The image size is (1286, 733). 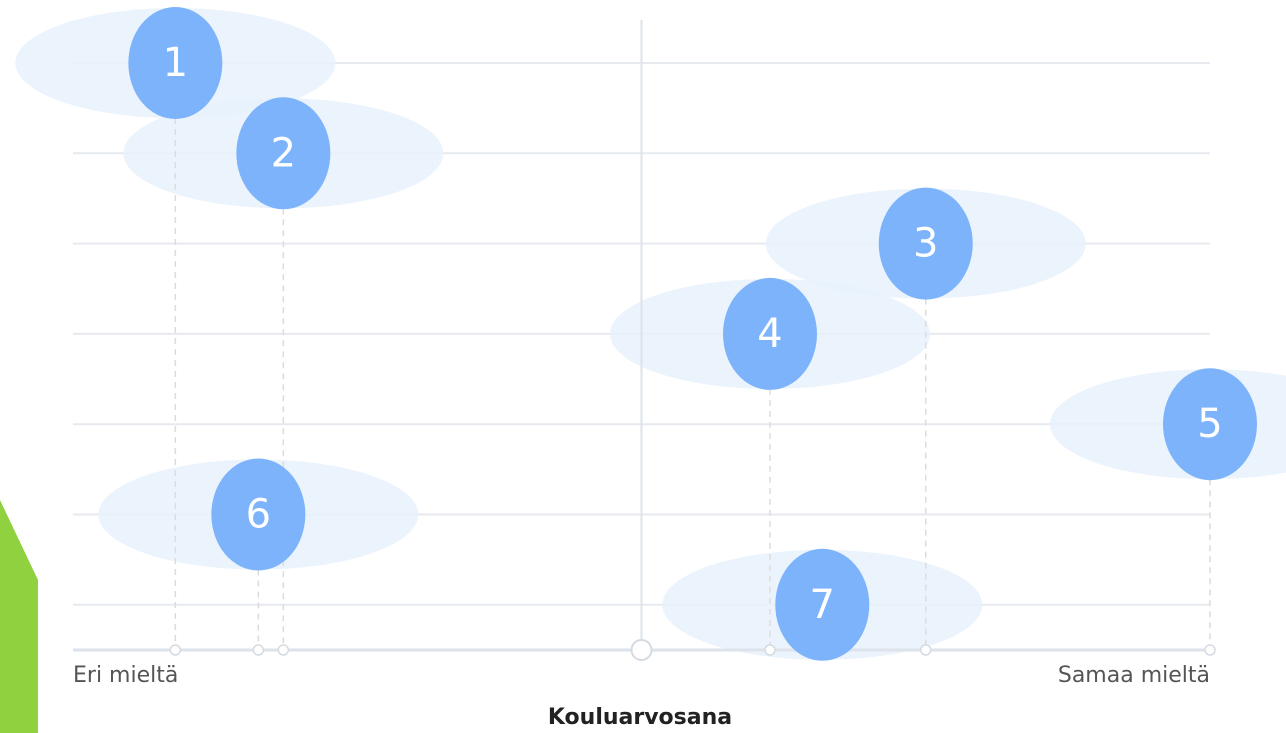 I want to click on x-tick-label: Eri mieltä, so click(x=125, y=675).